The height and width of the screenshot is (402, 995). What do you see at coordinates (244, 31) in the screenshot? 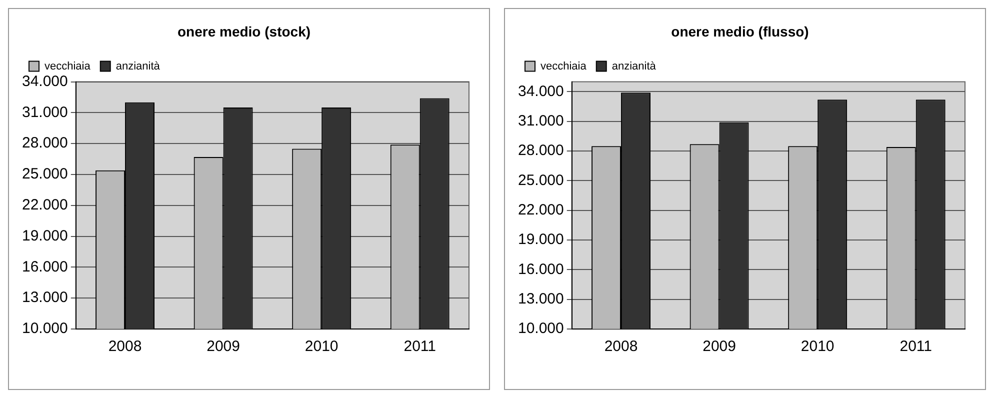
I see `chart-title: onere medio (stock)` at bounding box center [244, 31].